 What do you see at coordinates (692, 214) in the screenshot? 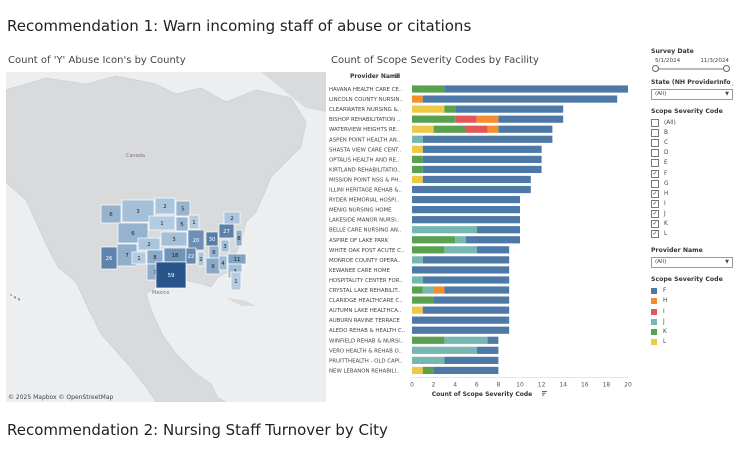
I see `severity-option: ✓ J` at bounding box center [692, 214].